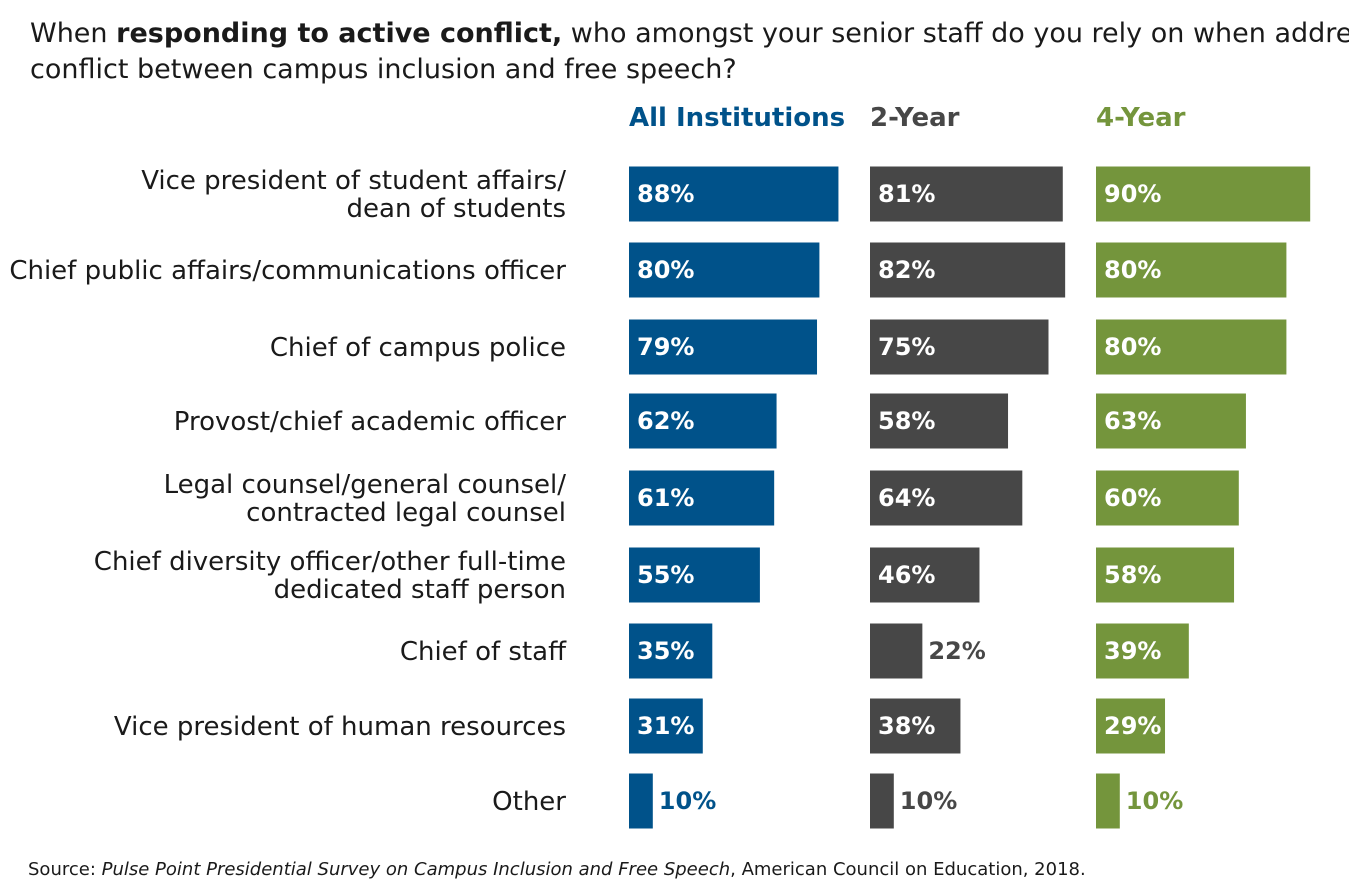  Describe the element at coordinates (966, 194) in the screenshot. I see `bar-series1-cat0` at that location.